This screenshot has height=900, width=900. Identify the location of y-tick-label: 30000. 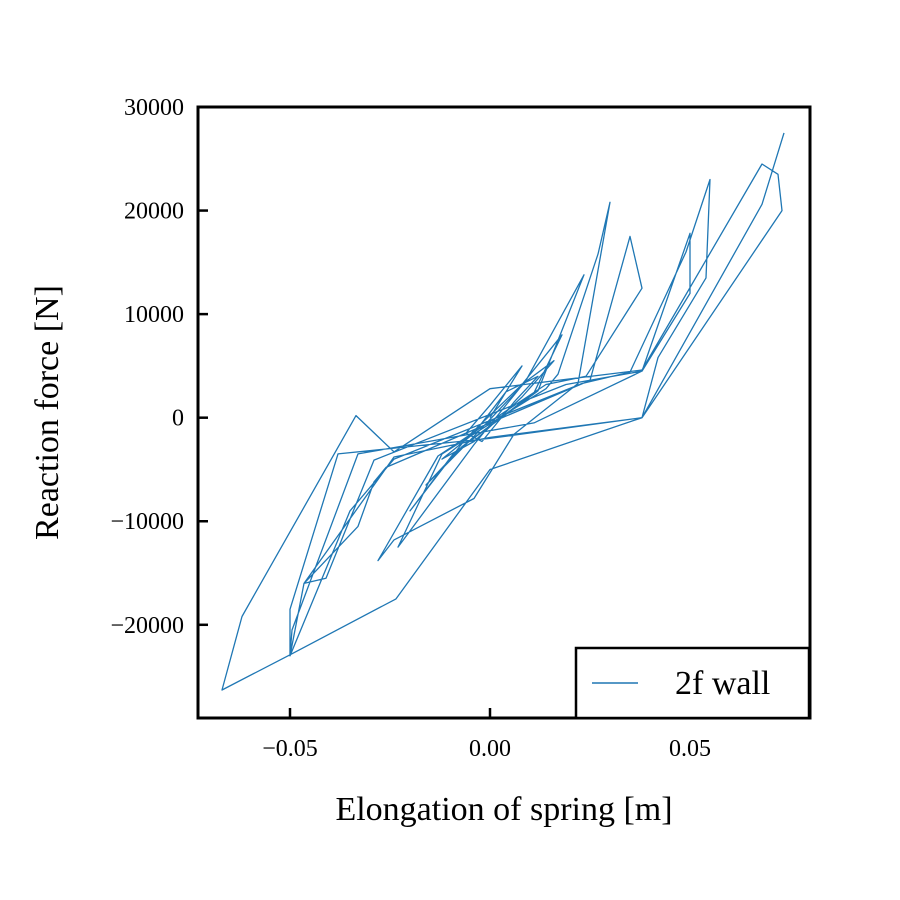
(154, 108).